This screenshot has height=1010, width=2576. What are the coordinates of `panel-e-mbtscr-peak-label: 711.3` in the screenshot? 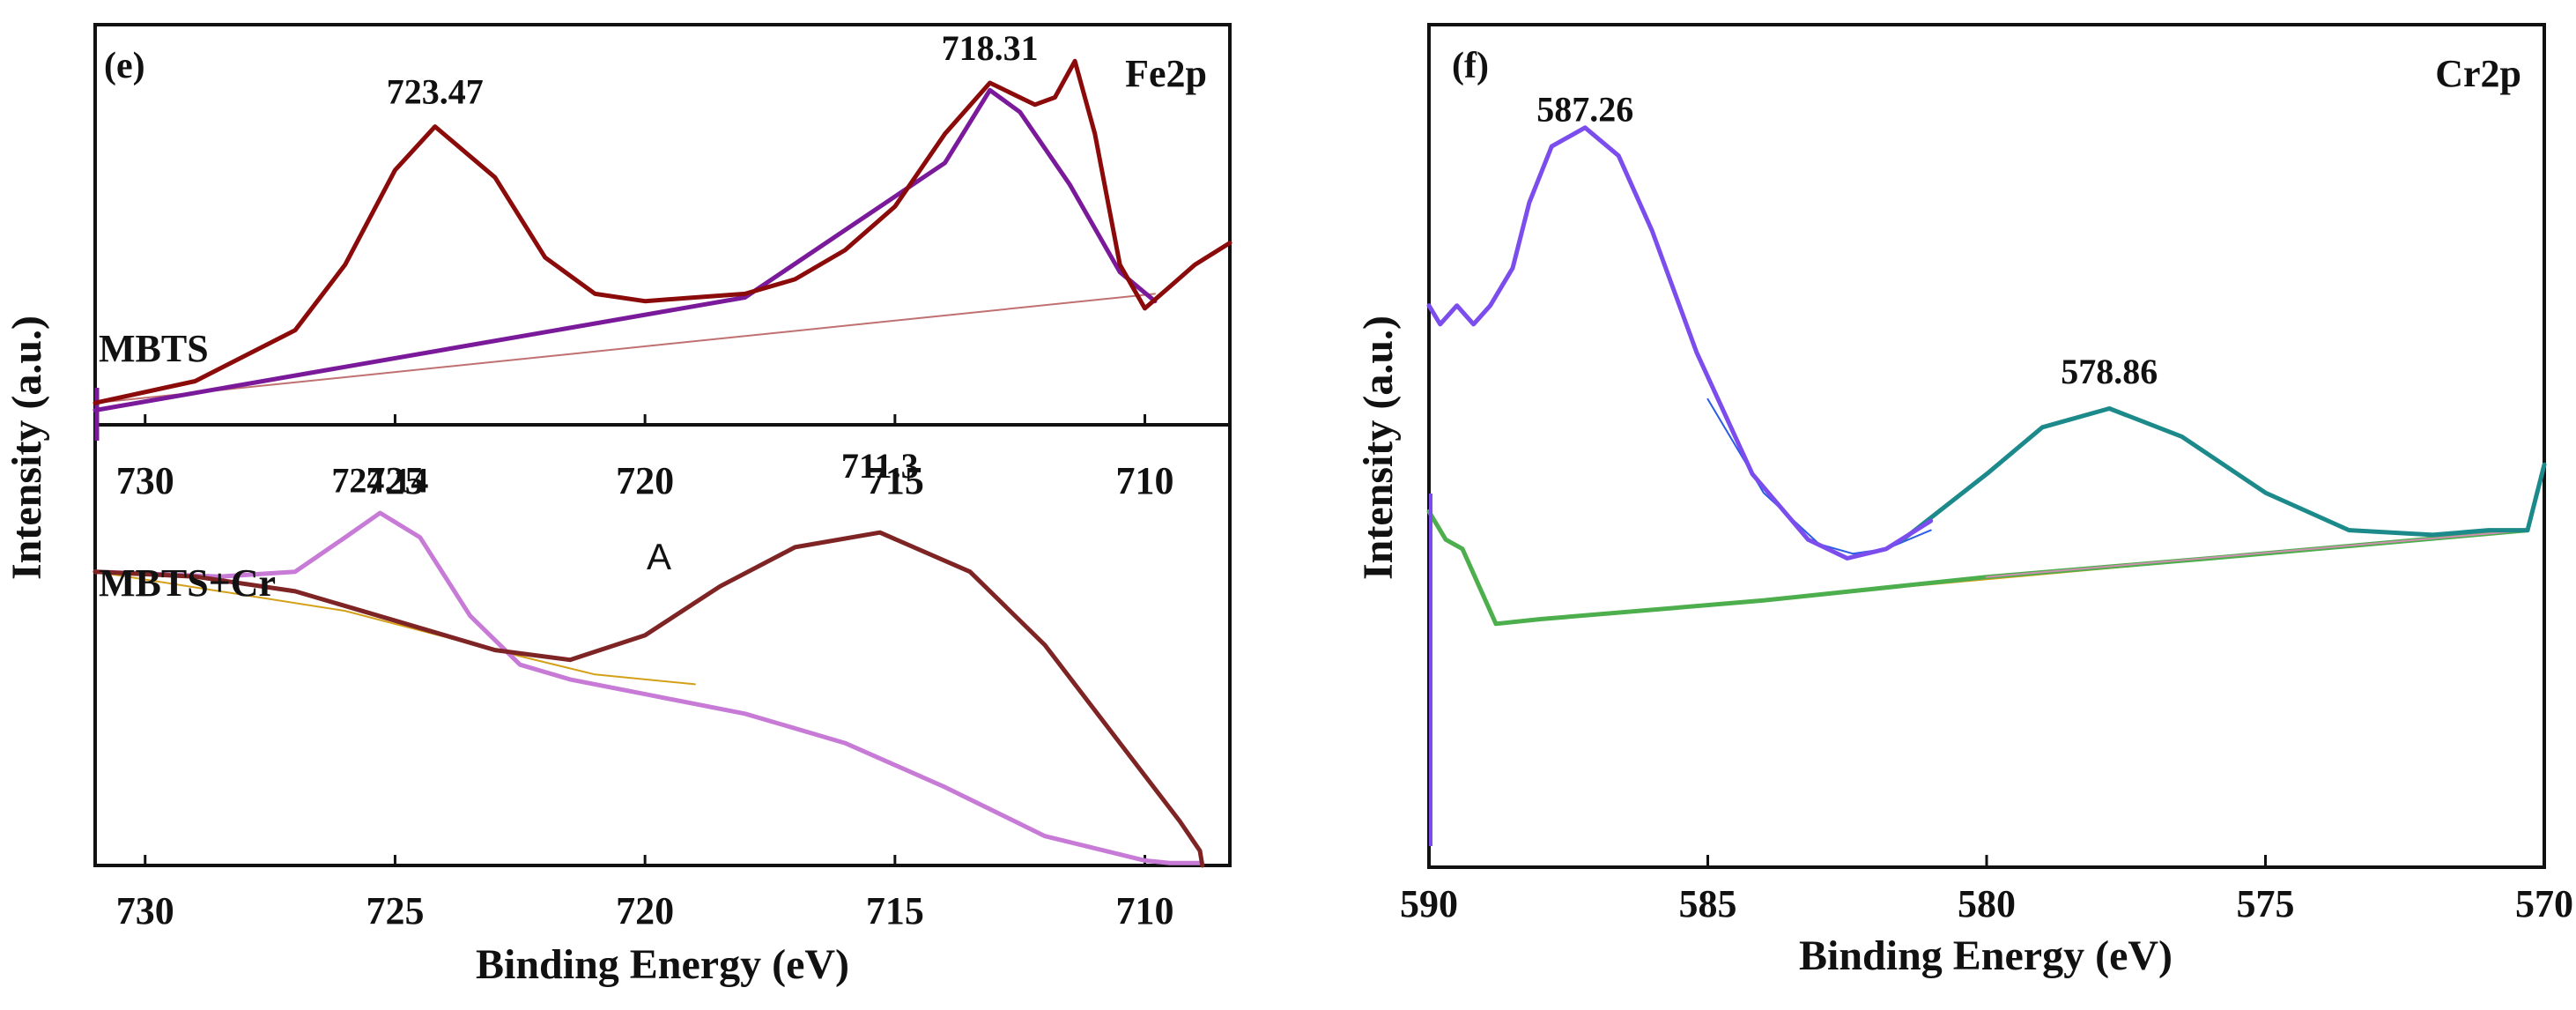 It's located at (880, 466).